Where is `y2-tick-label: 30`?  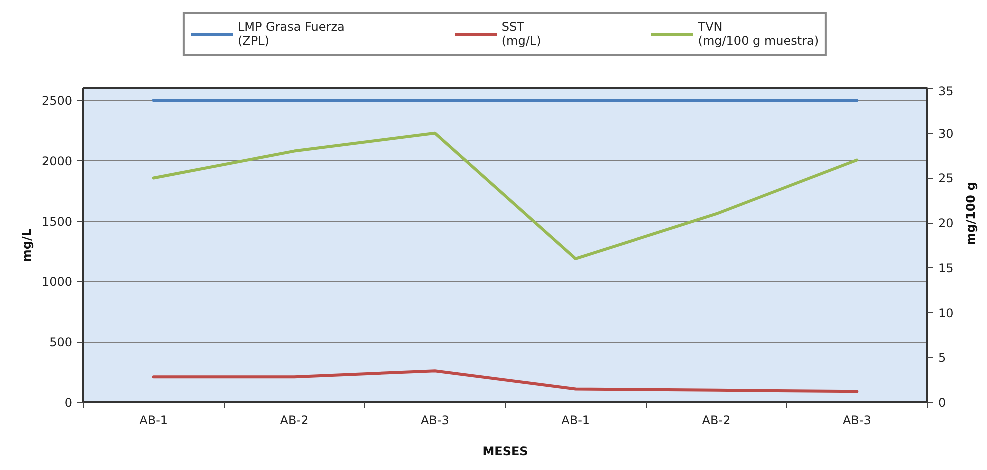
y2-tick-label: 30 is located at coordinates (946, 133).